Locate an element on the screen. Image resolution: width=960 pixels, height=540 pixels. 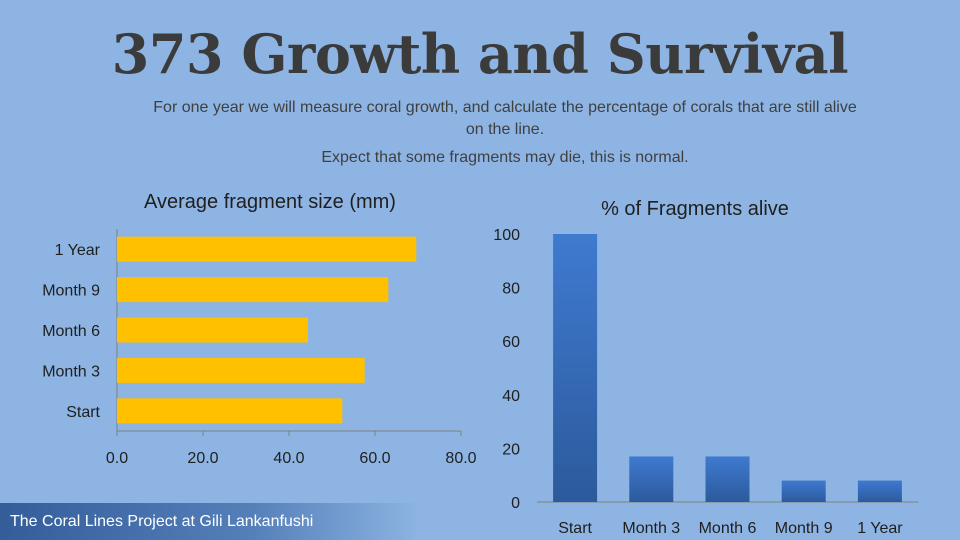
survival-y-tick-label: 60 is located at coordinates (511, 342).